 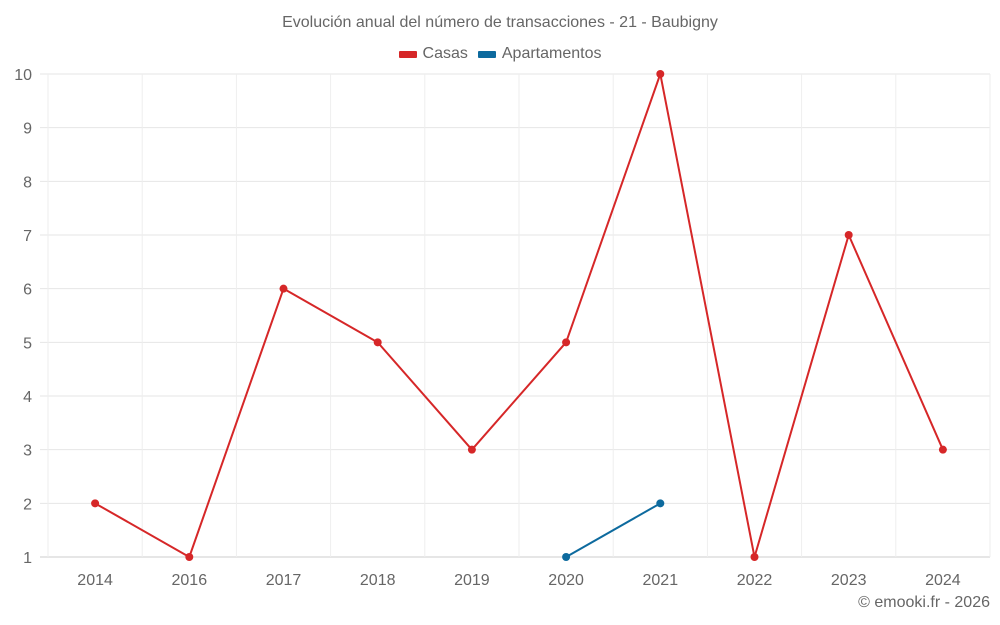 What do you see at coordinates (445, 53) in the screenshot?
I see `legend-label-casas: Casas` at bounding box center [445, 53].